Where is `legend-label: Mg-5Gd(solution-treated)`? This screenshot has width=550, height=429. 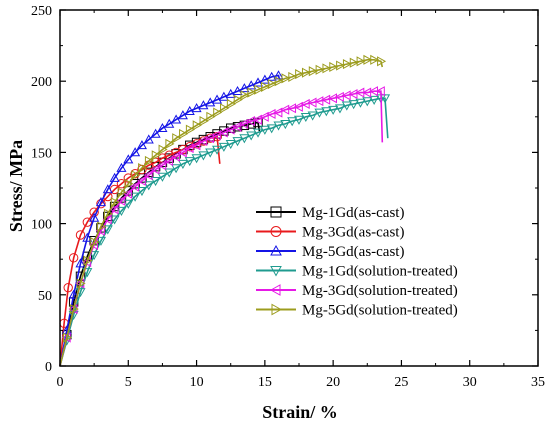 legend-label: Mg-5Gd(solution-treated) is located at coordinates (380, 311).